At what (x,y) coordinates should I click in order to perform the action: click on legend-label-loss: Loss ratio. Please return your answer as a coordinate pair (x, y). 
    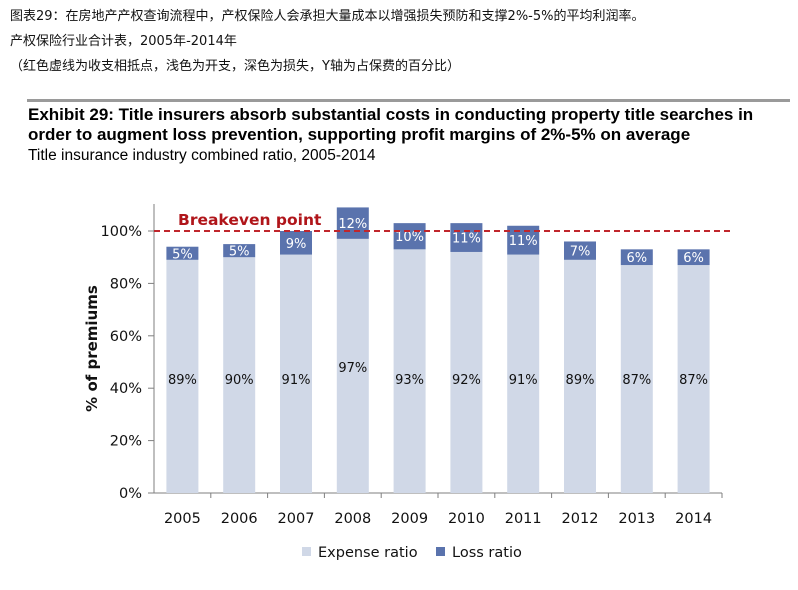
    Looking at the image, I should click on (487, 553).